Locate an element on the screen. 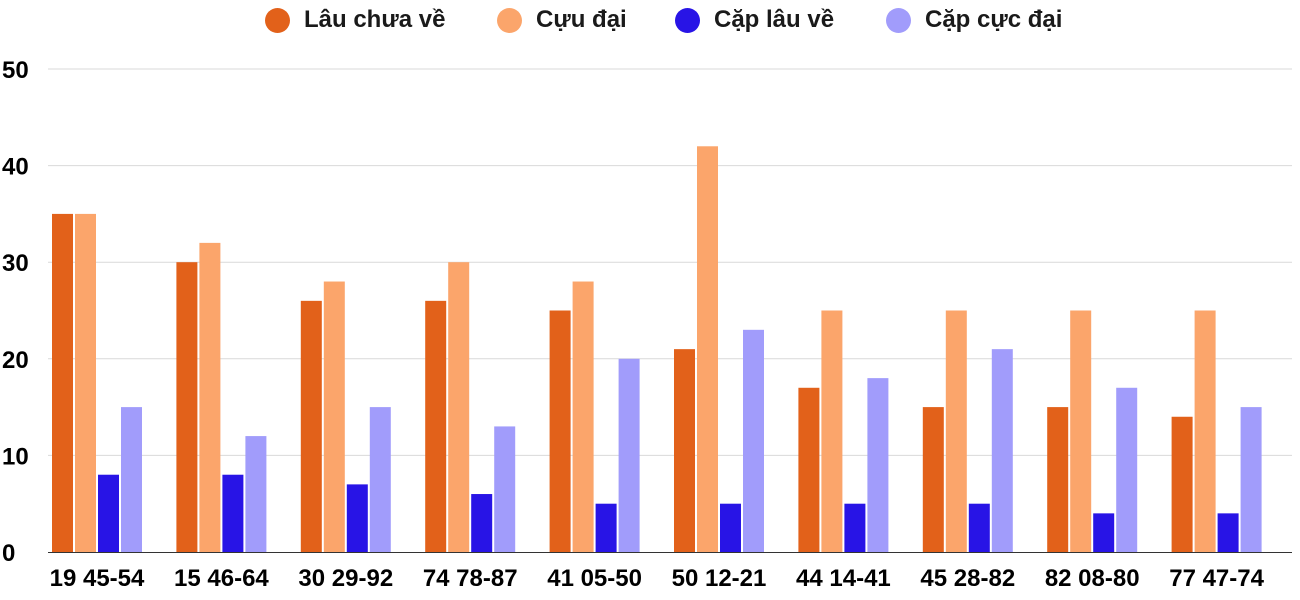 This screenshot has height=600, width=1300. x-tick-label: 30 29-92 is located at coordinates (345, 578).